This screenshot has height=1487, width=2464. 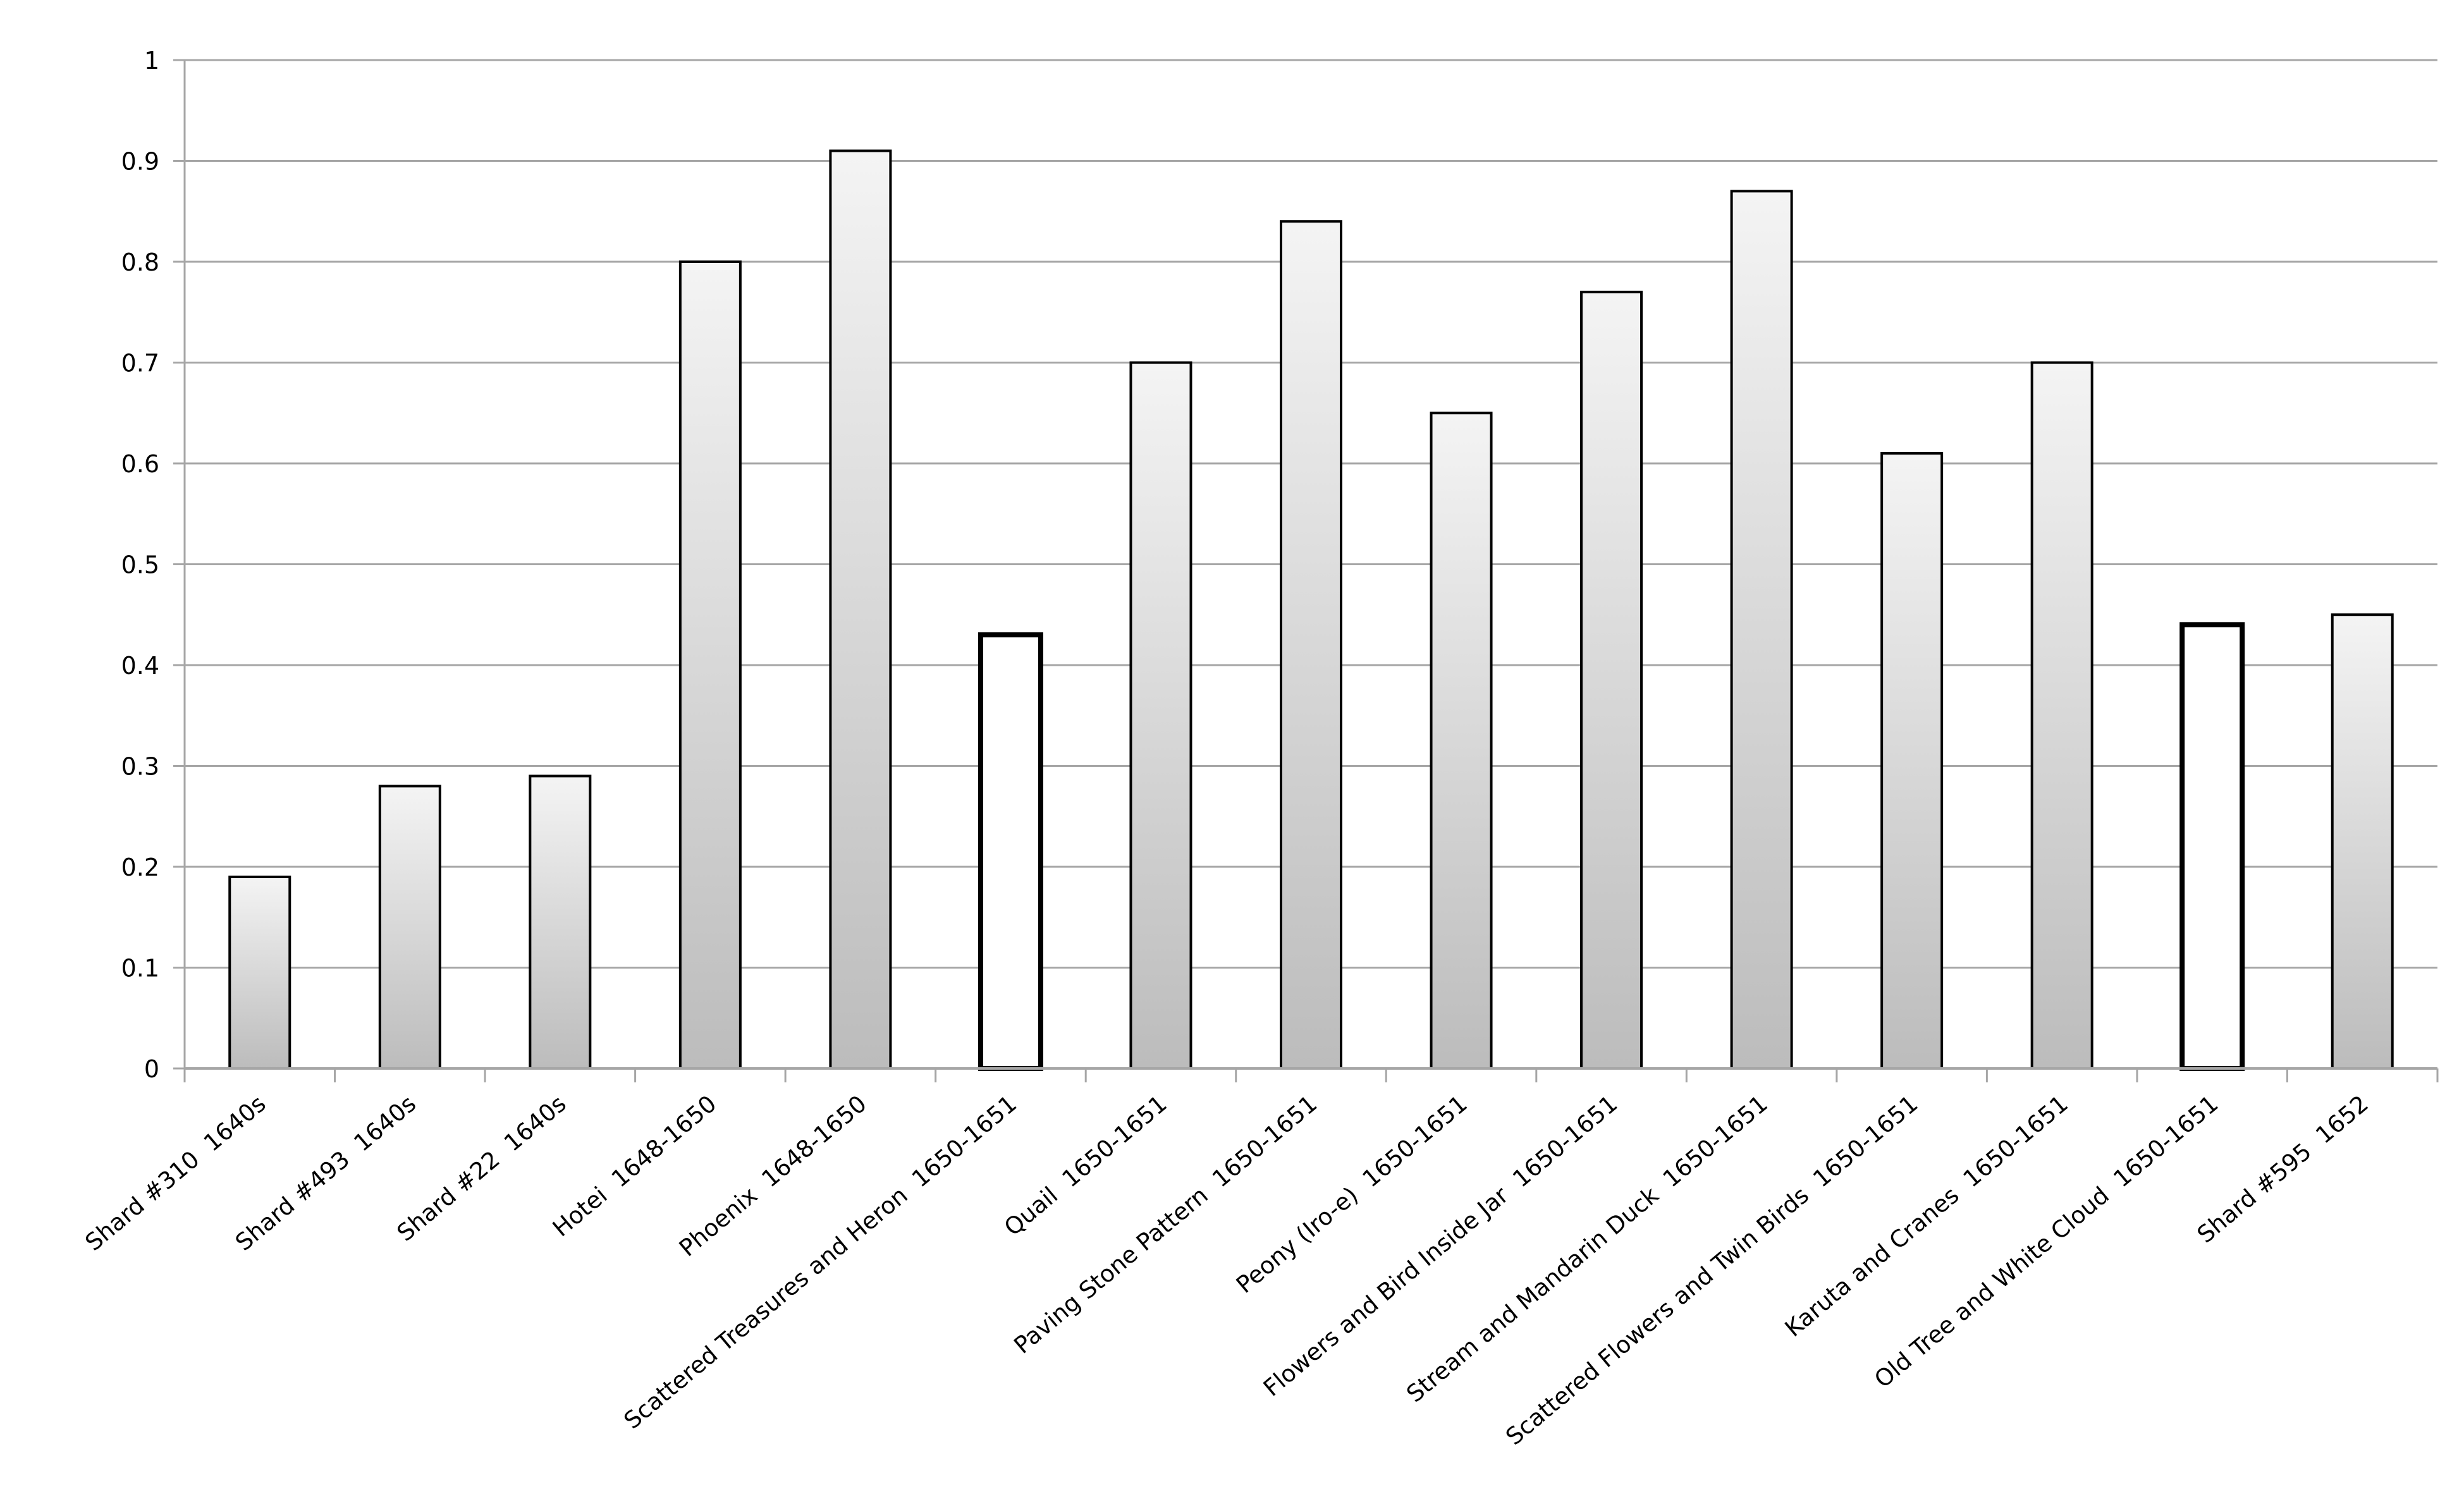 What do you see at coordinates (1311, 1074) in the screenshot?
I see `x-axis` at bounding box center [1311, 1074].